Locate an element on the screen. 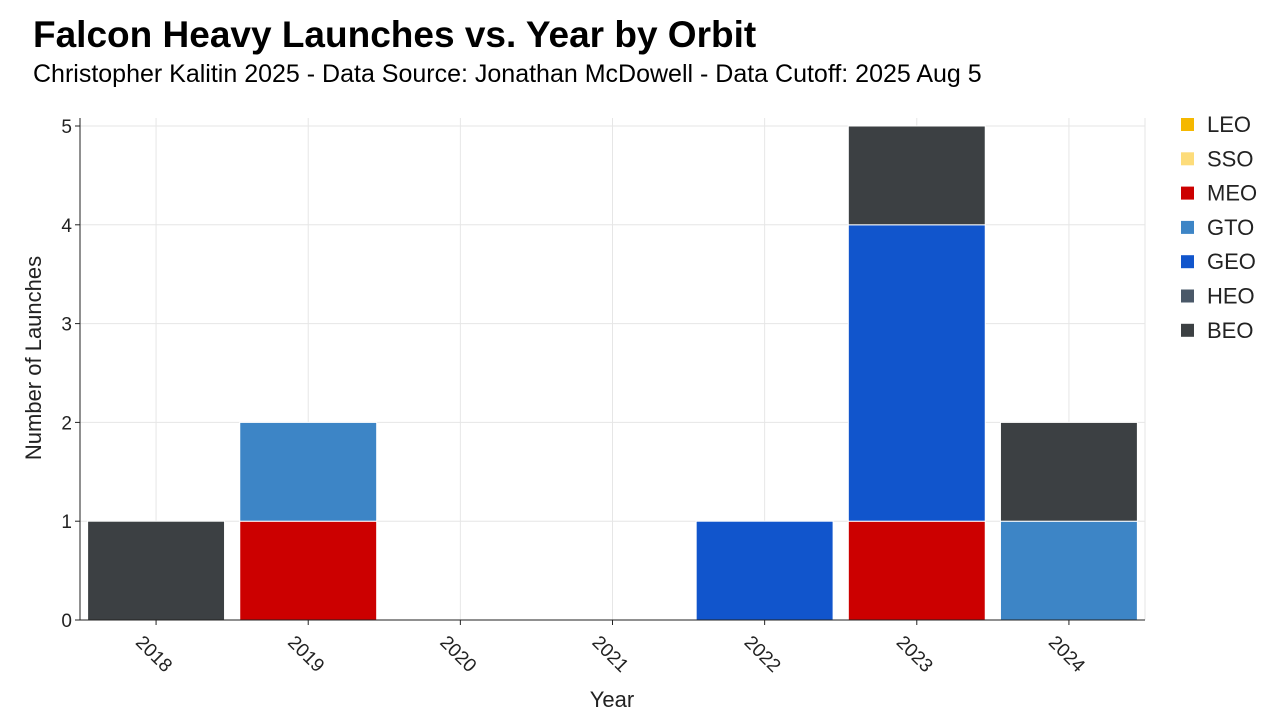  legend-swatch-gto is located at coordinates (1187, 227).